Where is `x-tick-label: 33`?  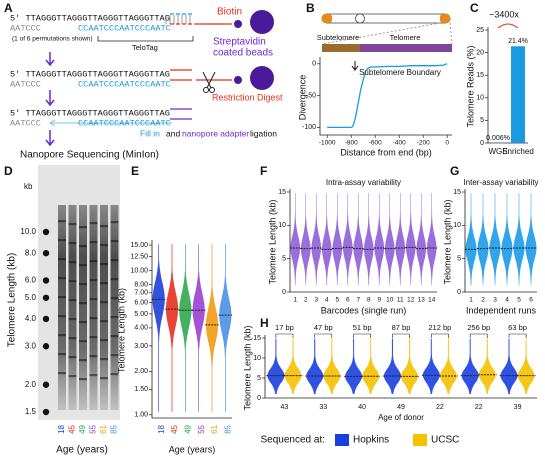 x-tick-label: 33 is located at coordinates (323, 407).